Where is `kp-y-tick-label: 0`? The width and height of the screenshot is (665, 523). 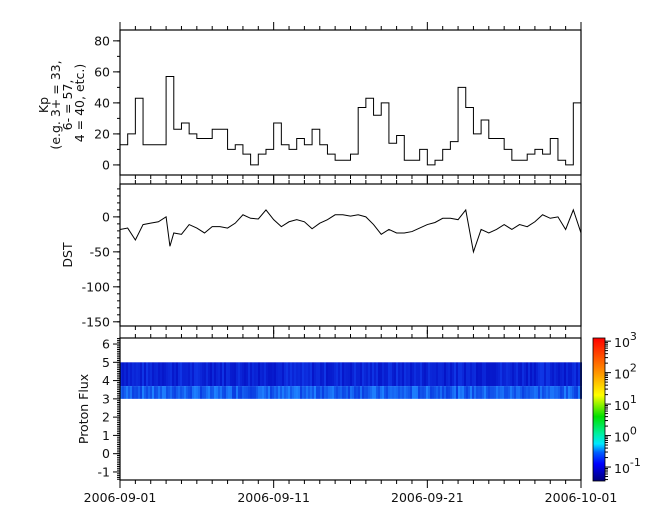 kp-y-tick-label: 0 is located at coordinates (106, 164).